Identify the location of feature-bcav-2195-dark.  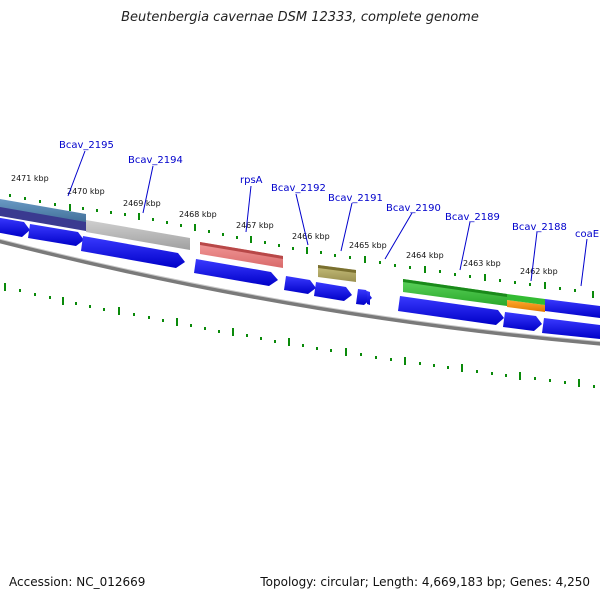
(43, 219).